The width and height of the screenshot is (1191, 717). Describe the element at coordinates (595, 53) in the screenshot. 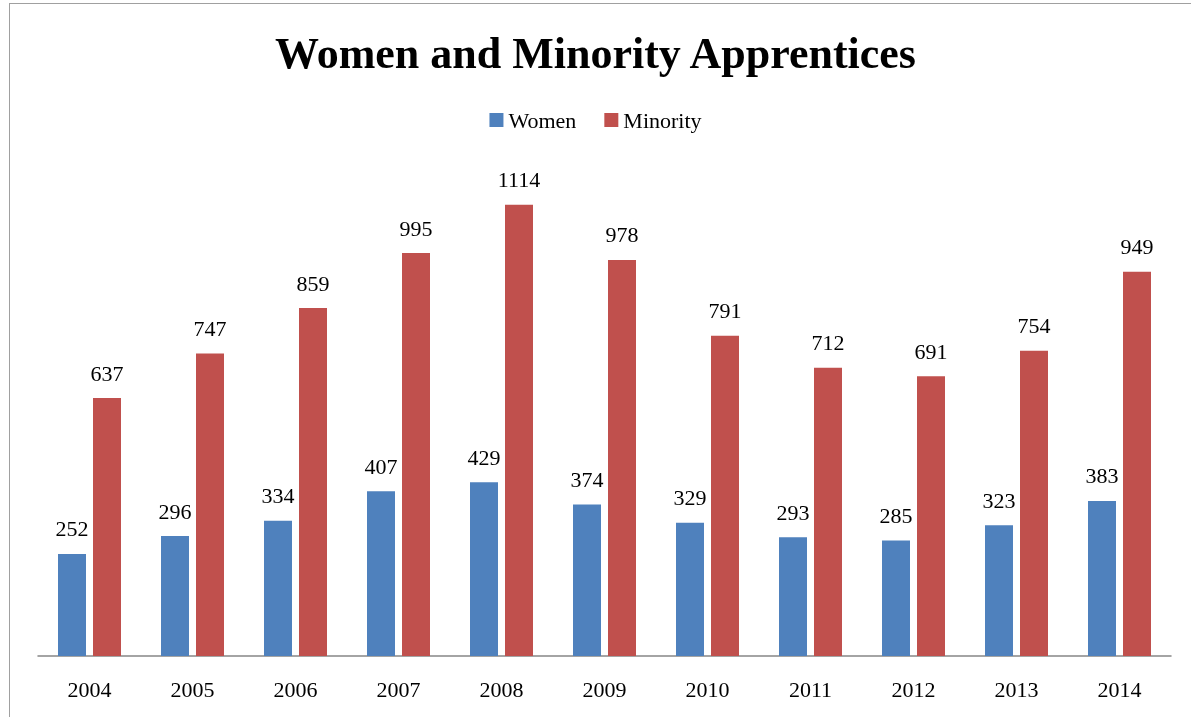

I see `chart-title: Women and Minority Apprentices` at that location.